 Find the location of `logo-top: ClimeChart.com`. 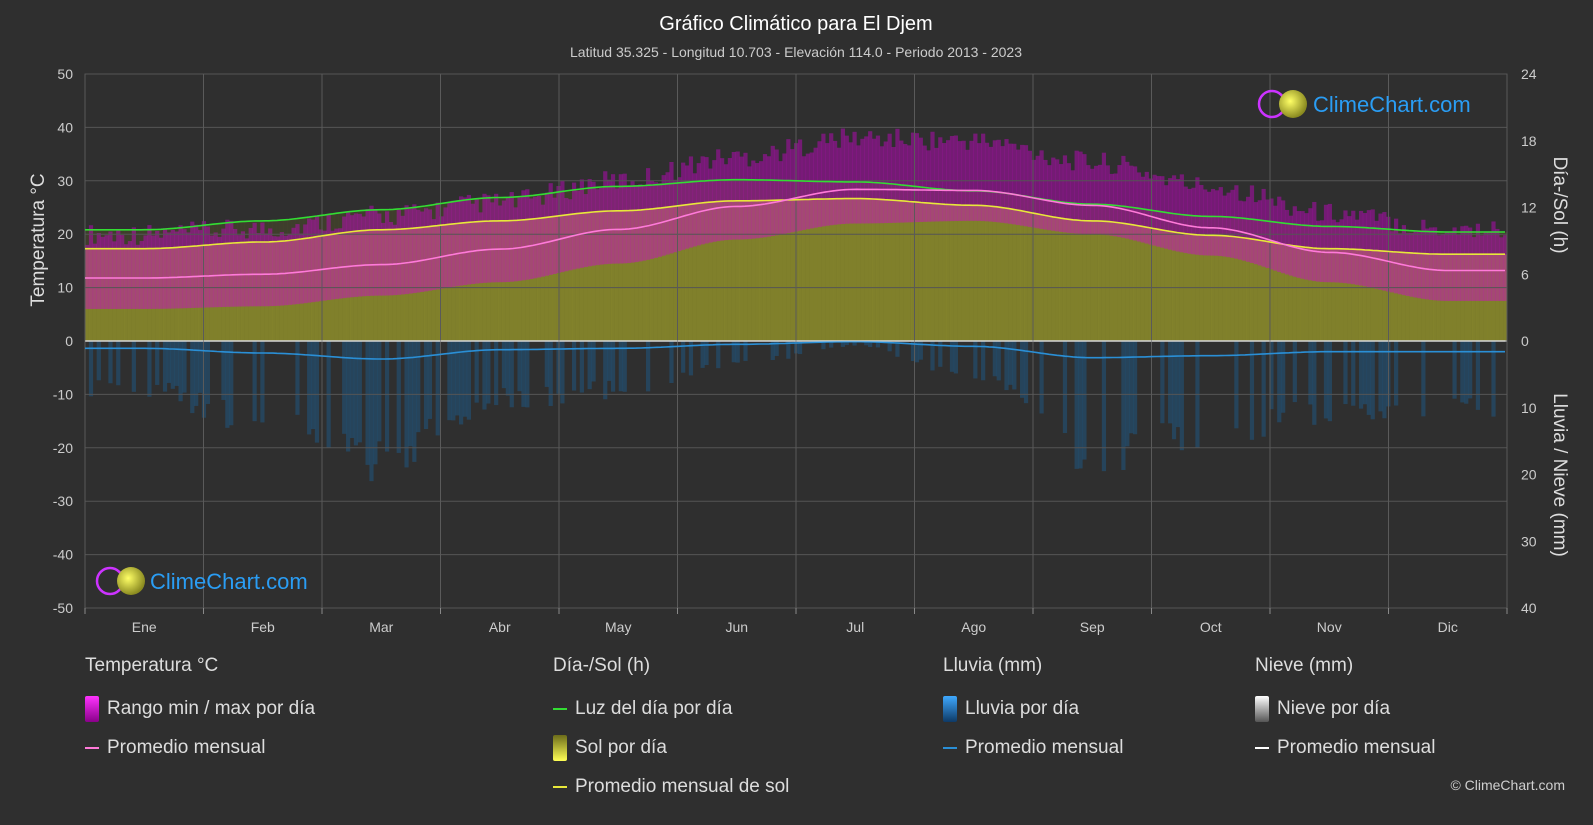

logo-top: ClimeChart.com is located at coordinates (1364, 104).